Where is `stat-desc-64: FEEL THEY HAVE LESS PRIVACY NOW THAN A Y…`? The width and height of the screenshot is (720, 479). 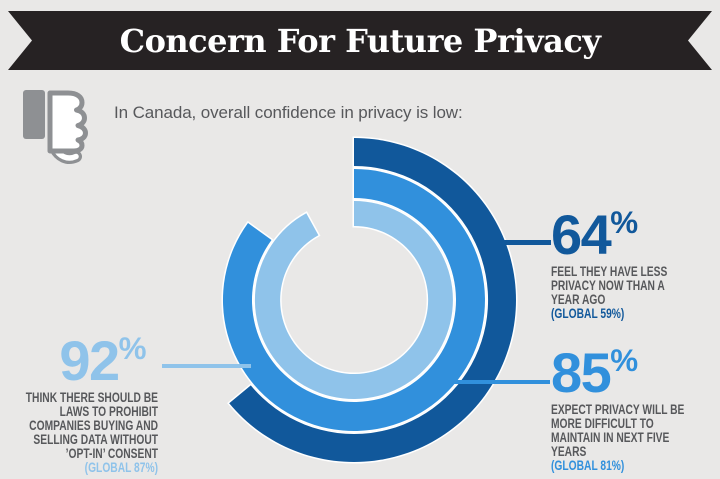
stat-desc-64: FEEL THEY HAVE LESS PRIVACY NOW THAN A Y… is located at coordinates (609, 293).